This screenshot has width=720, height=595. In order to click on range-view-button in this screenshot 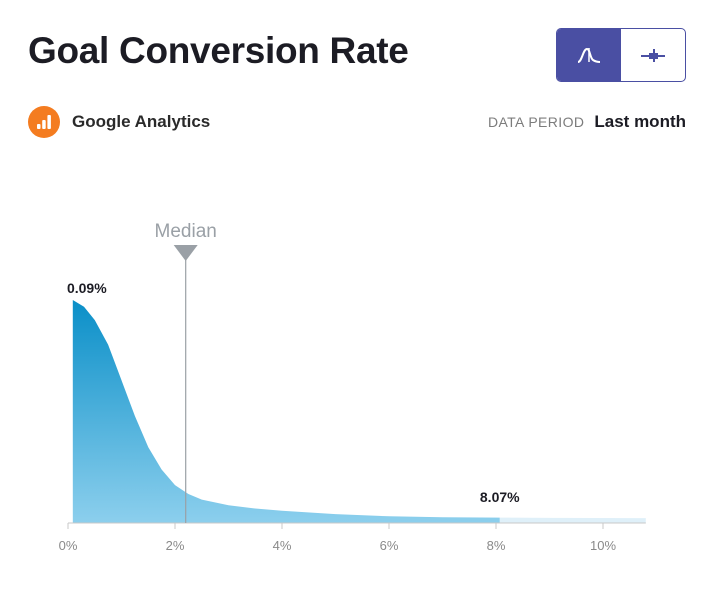, I will do `click(653, 55)`.